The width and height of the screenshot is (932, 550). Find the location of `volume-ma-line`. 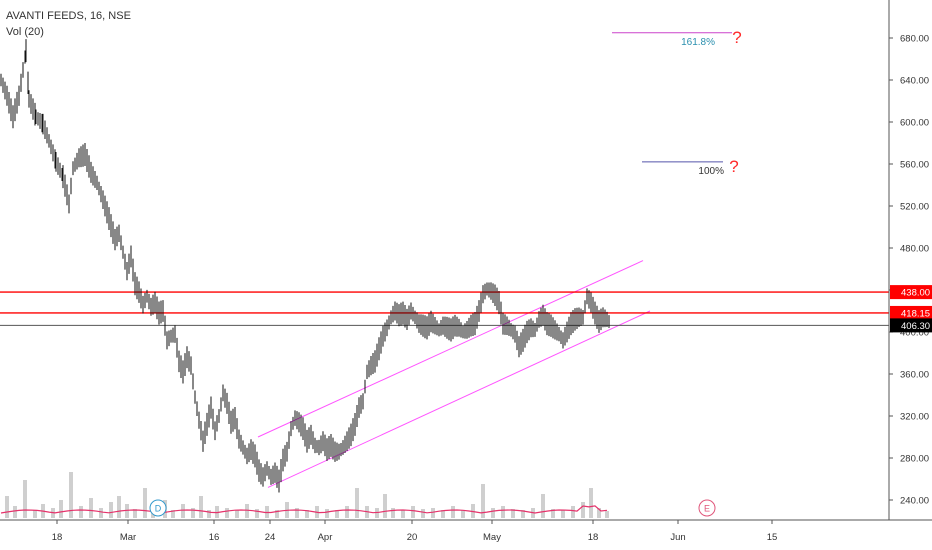

volume-ma-line is located at coordinates (304, 509).